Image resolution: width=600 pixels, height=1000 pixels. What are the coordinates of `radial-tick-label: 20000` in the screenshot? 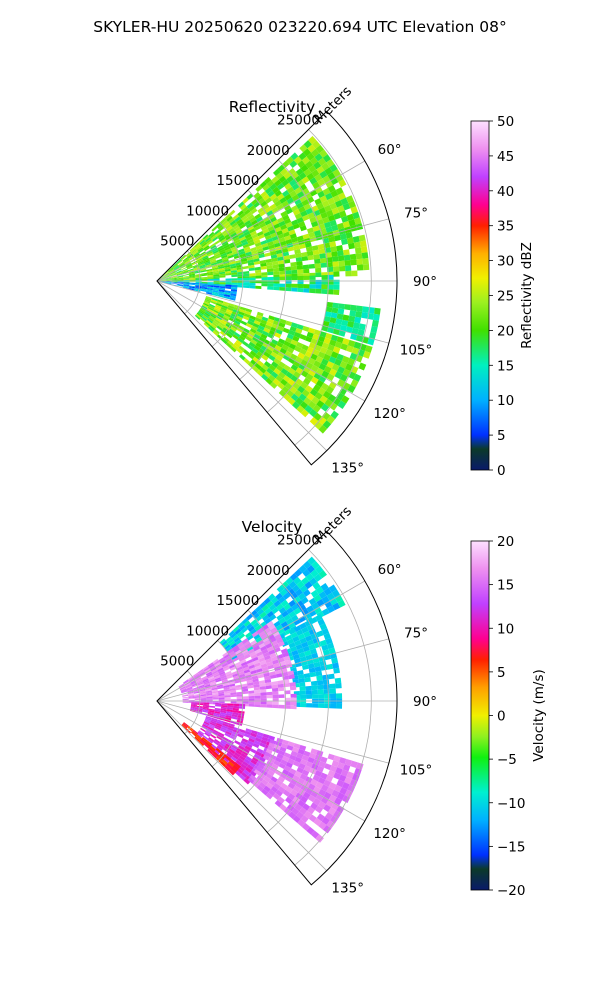 It's located at (268, 571).